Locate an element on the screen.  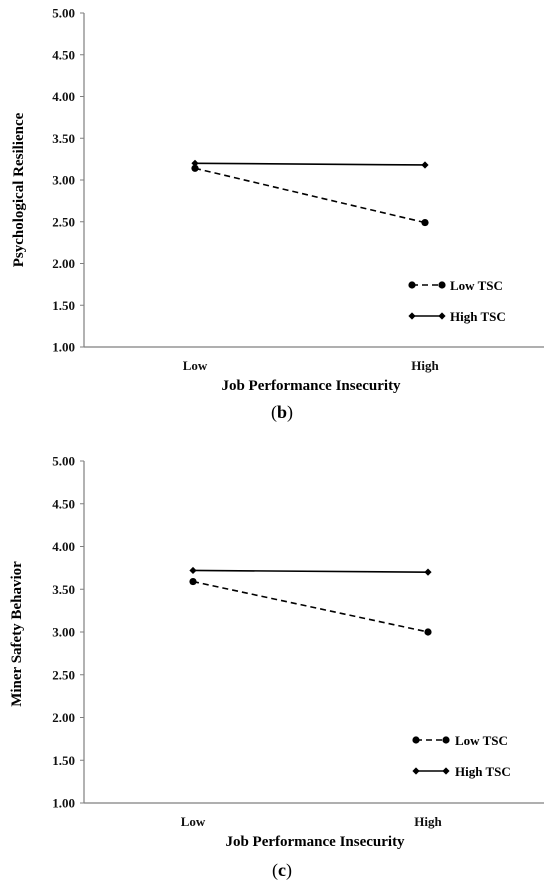
panel-label: c is located at coordinates (282, 870).